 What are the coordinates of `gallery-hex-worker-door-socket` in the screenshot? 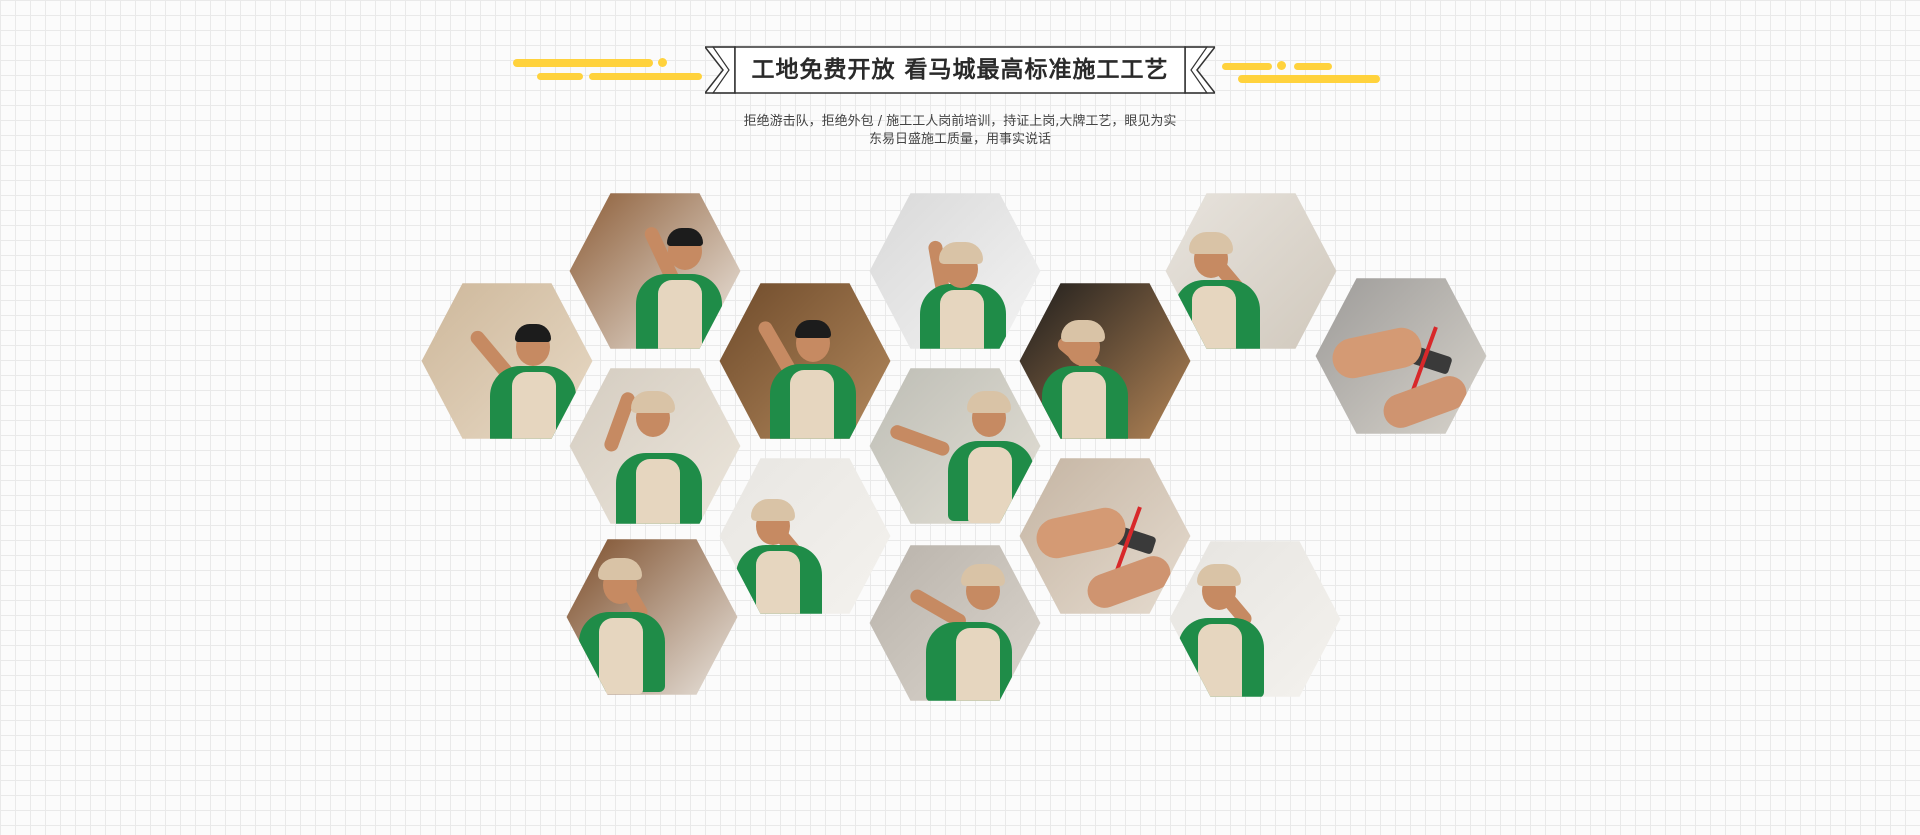 It's located at (652, 617).